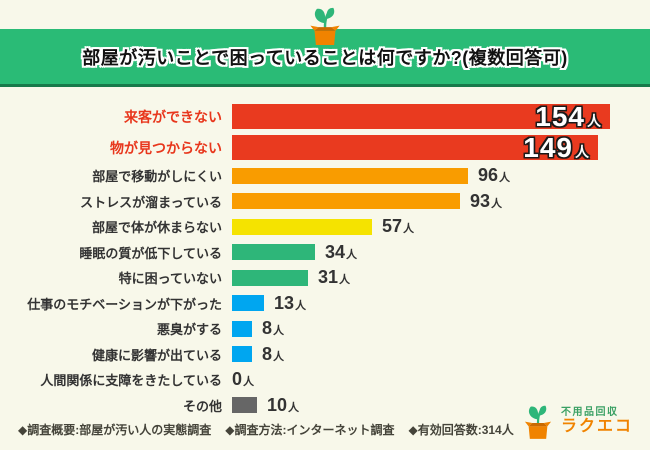 The image size is (650, 450). I want to click on bar-label: 悪臭がする, so click(189, 330).